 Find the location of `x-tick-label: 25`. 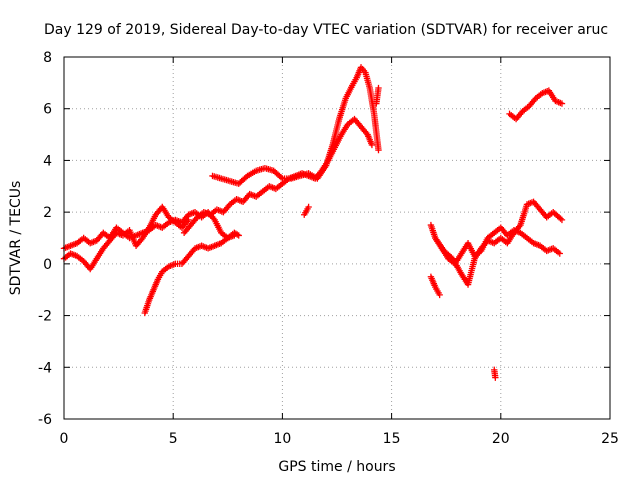

x-tick-label: 25 is located at coordinates (610, 439).